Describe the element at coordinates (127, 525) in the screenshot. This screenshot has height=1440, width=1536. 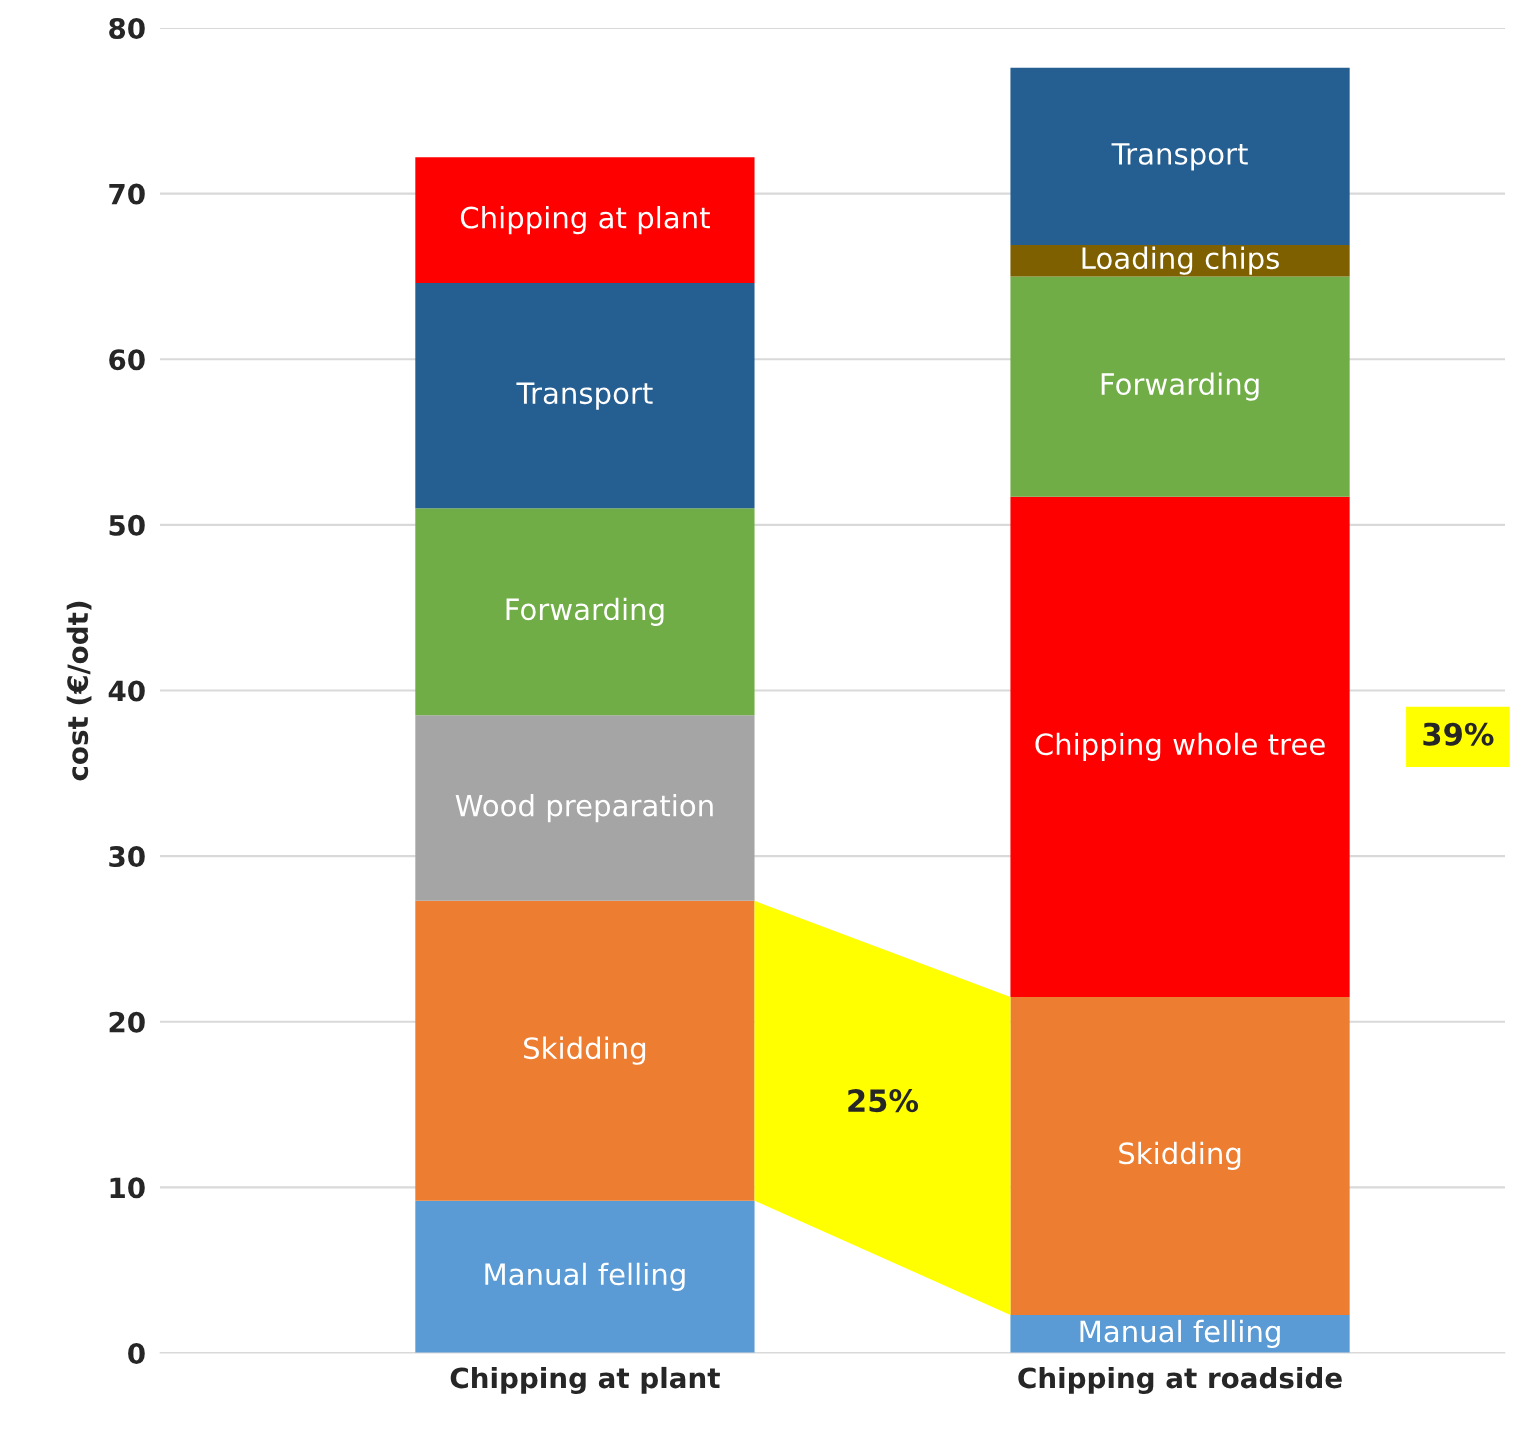
I see `y-tick-label: 50` at that location.